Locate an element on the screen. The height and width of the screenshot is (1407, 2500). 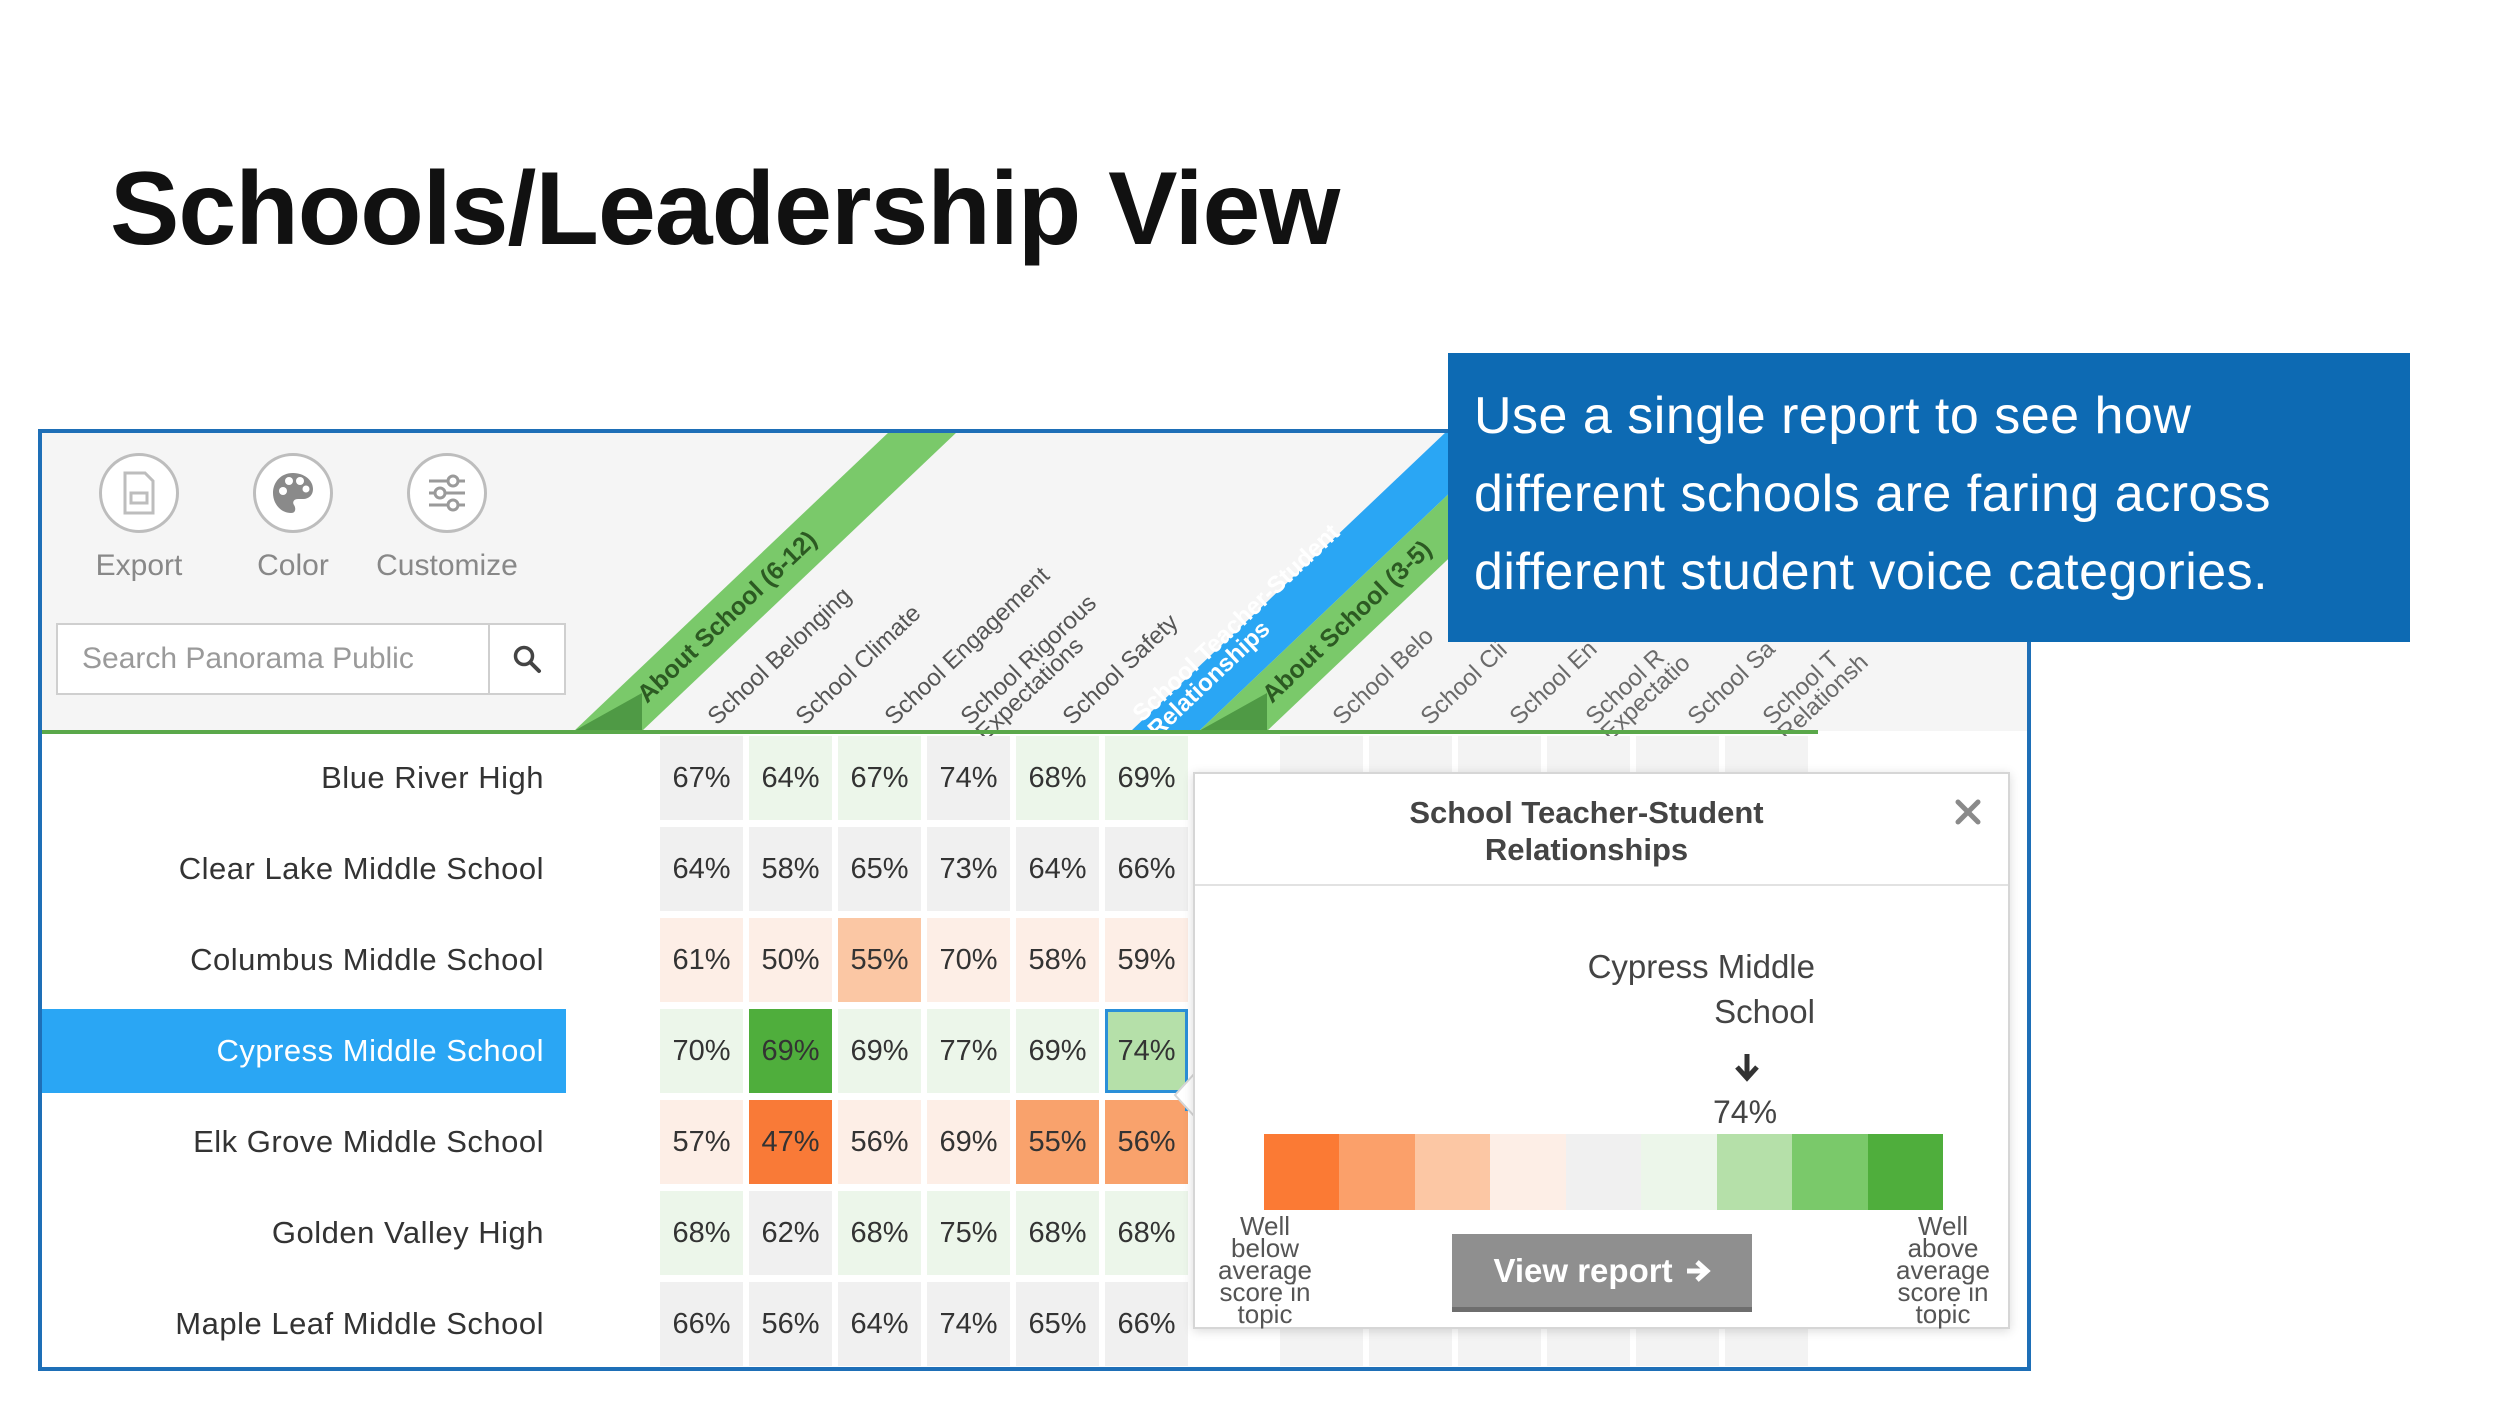
school-row-label: Golden Valley High is located at coordinates (407, 1232).